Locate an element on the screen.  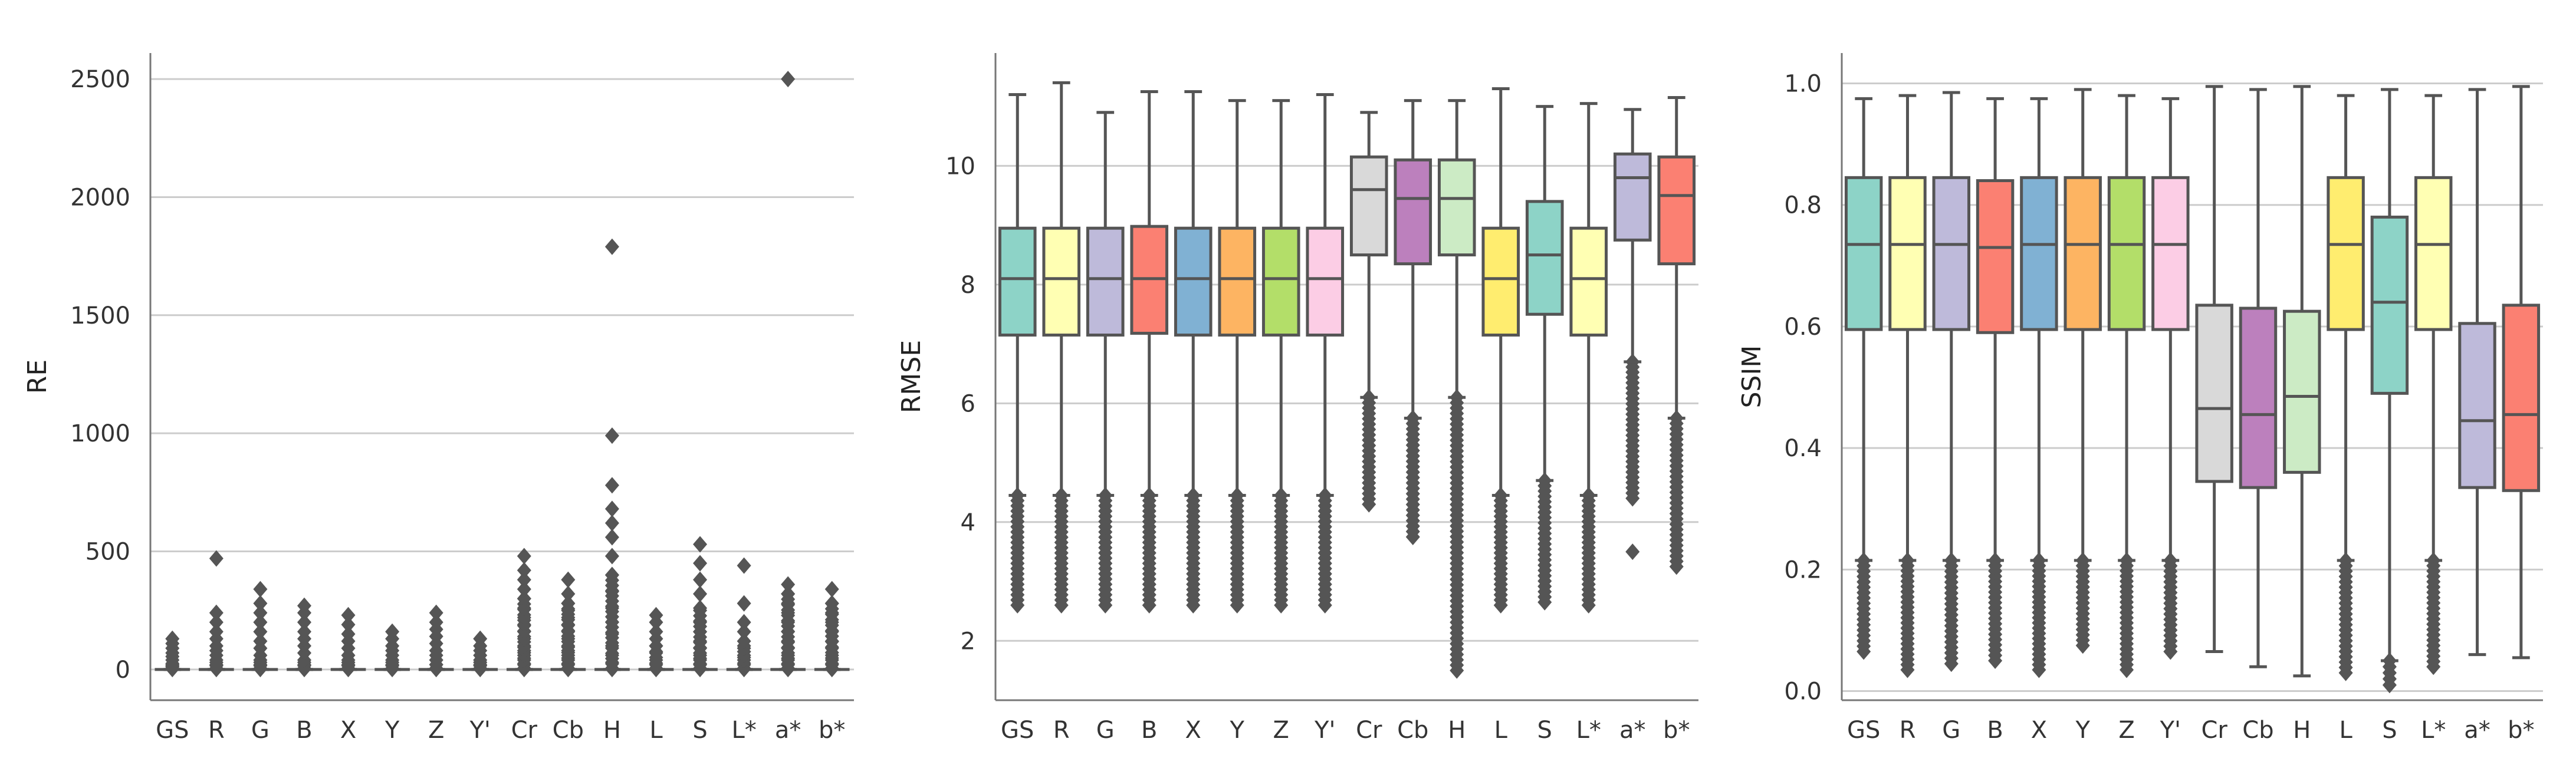
y-tick-label: 4 is located at coordinates (968, 522).